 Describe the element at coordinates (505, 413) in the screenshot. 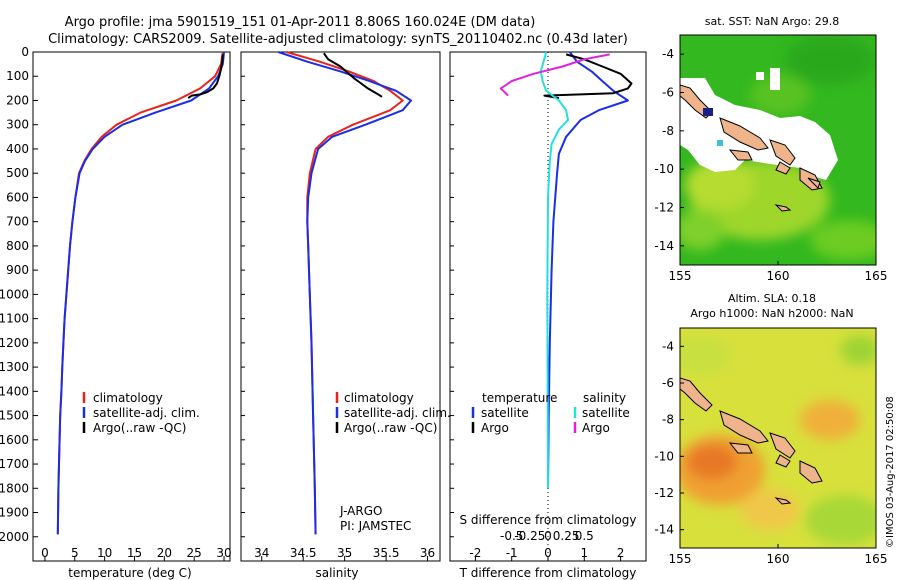

I see `legend-temp-satellite-label: satellite` at that location.